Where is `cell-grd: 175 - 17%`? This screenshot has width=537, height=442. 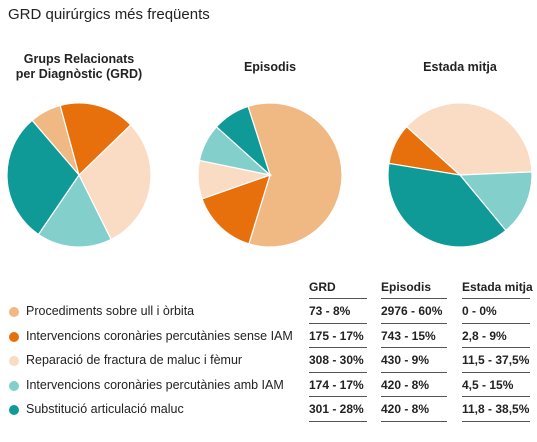 cell-grd: 175 - 17% is located at coordinates (336, 335).